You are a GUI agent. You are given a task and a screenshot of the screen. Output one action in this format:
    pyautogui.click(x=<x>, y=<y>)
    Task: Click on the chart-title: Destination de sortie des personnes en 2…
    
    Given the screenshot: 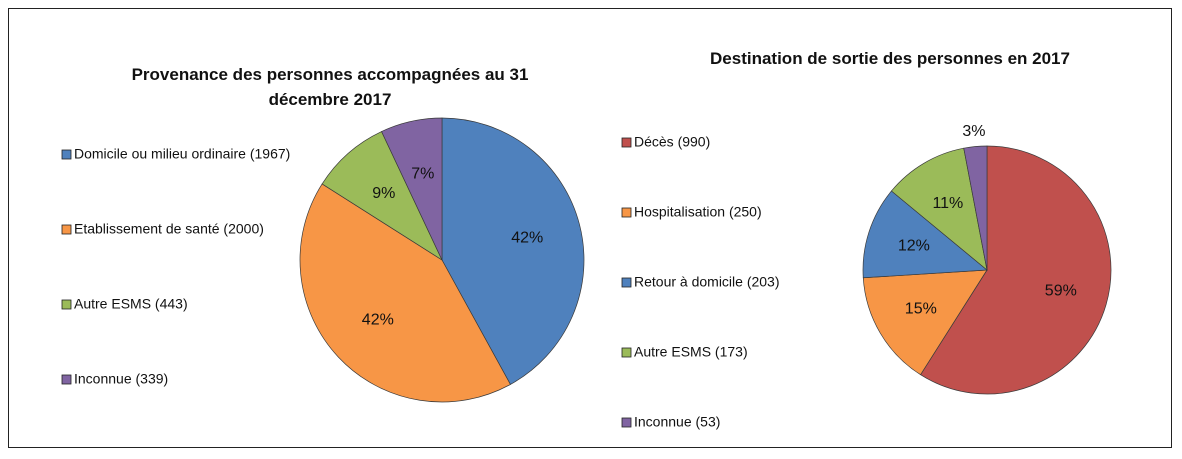 What is the action you would take?
    pyautogui.click(x=890, y=58)
    